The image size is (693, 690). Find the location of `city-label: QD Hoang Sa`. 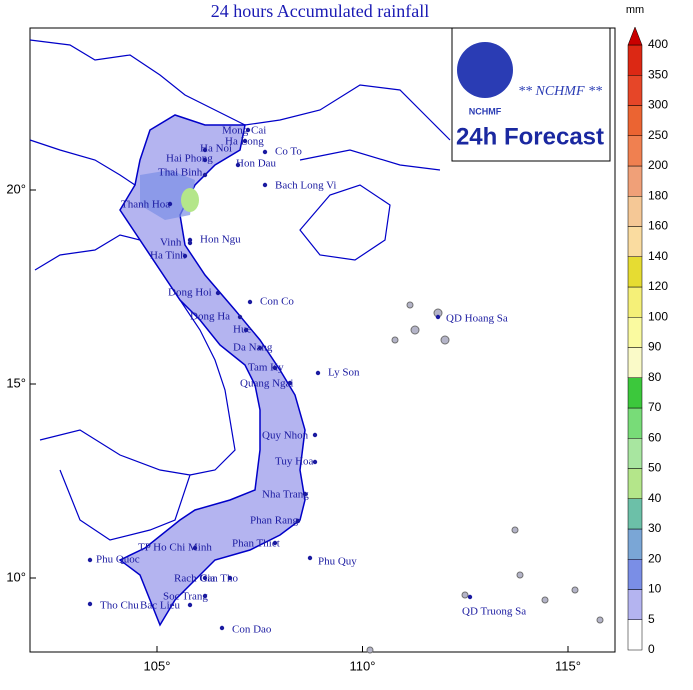

city-label: QD Hoang Sa is located at coordinates (477, 319).